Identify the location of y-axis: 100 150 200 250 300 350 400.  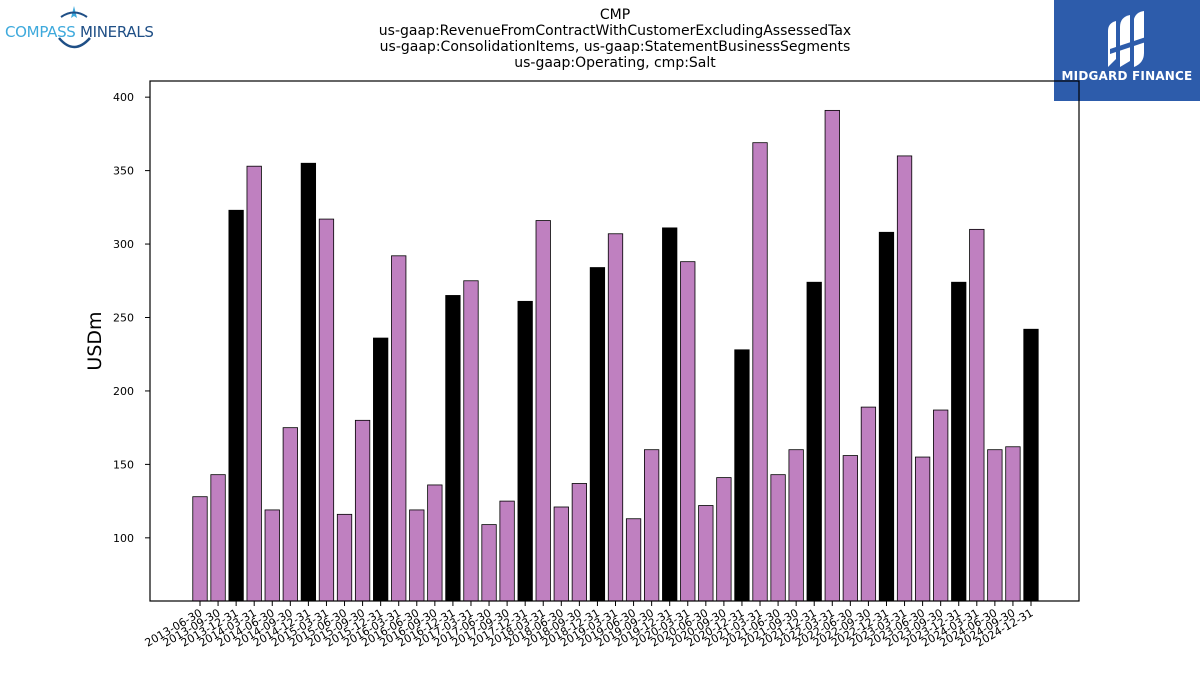
(131, 318).